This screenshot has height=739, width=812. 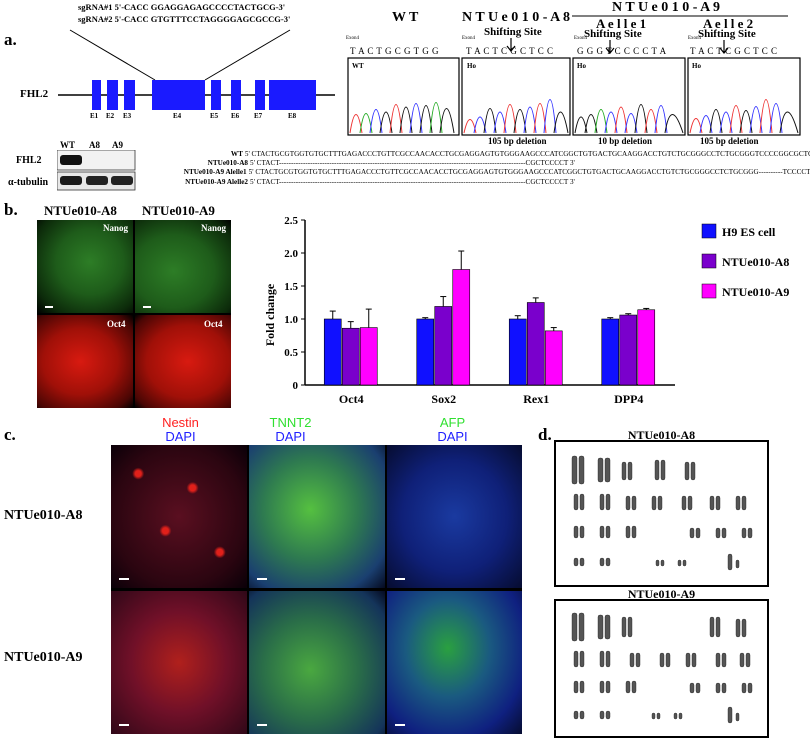 I want to click on stain-label-oct4-a8: Oct4, so click(x=116, y=324).